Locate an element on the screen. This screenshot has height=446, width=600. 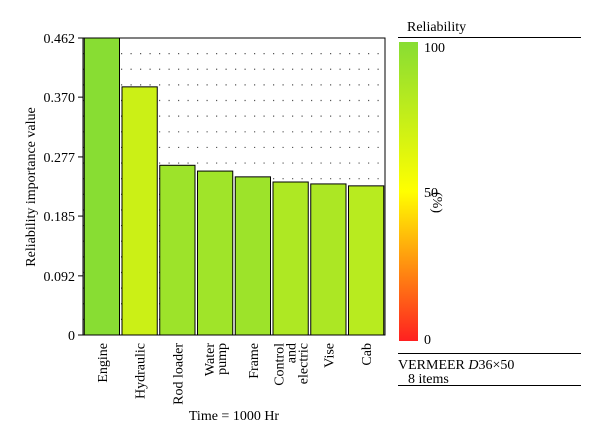
reliability-color-scale is located at coordinates (408, 191).